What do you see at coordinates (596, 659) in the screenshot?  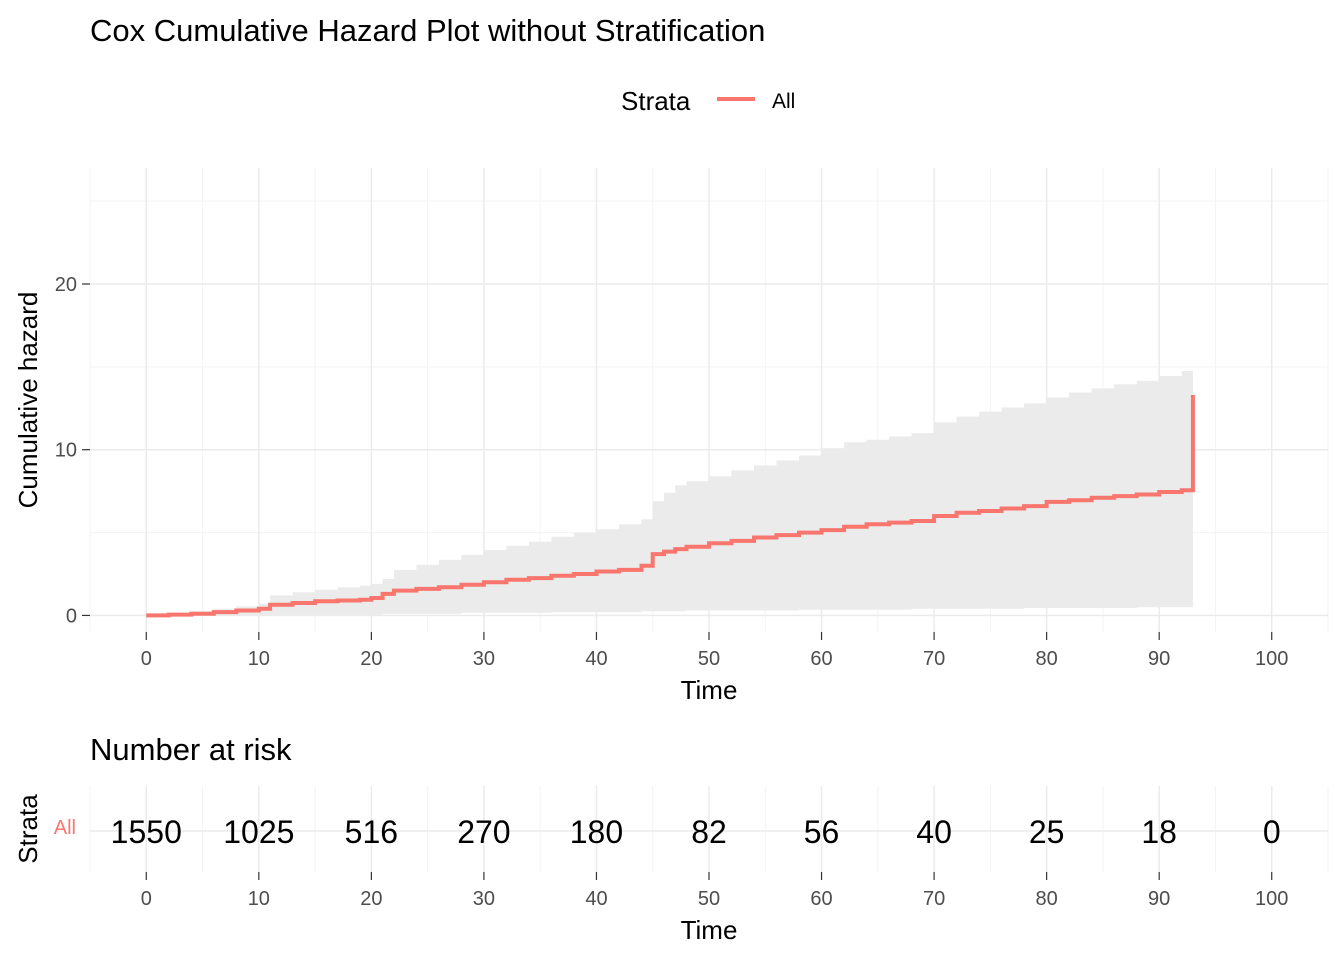 I see `x-tick-label-40: 40` at bounding box center [596, 659].